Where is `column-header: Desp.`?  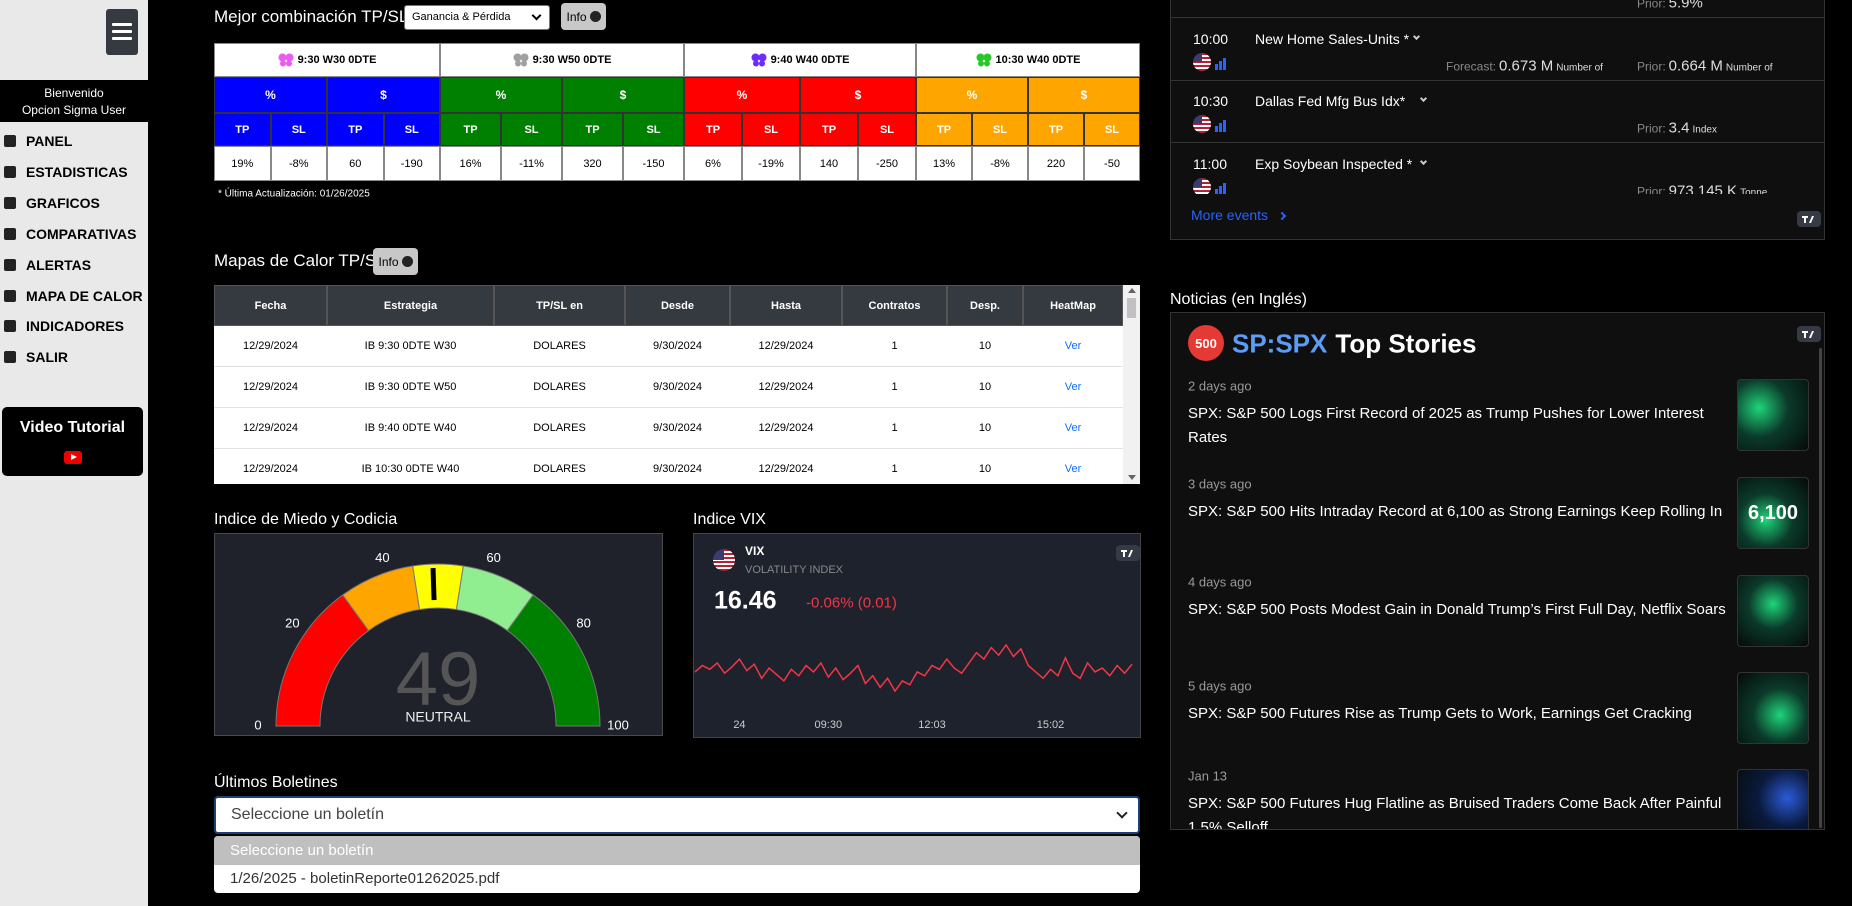 column-header: Desp. is located at coordinates (985, 305).